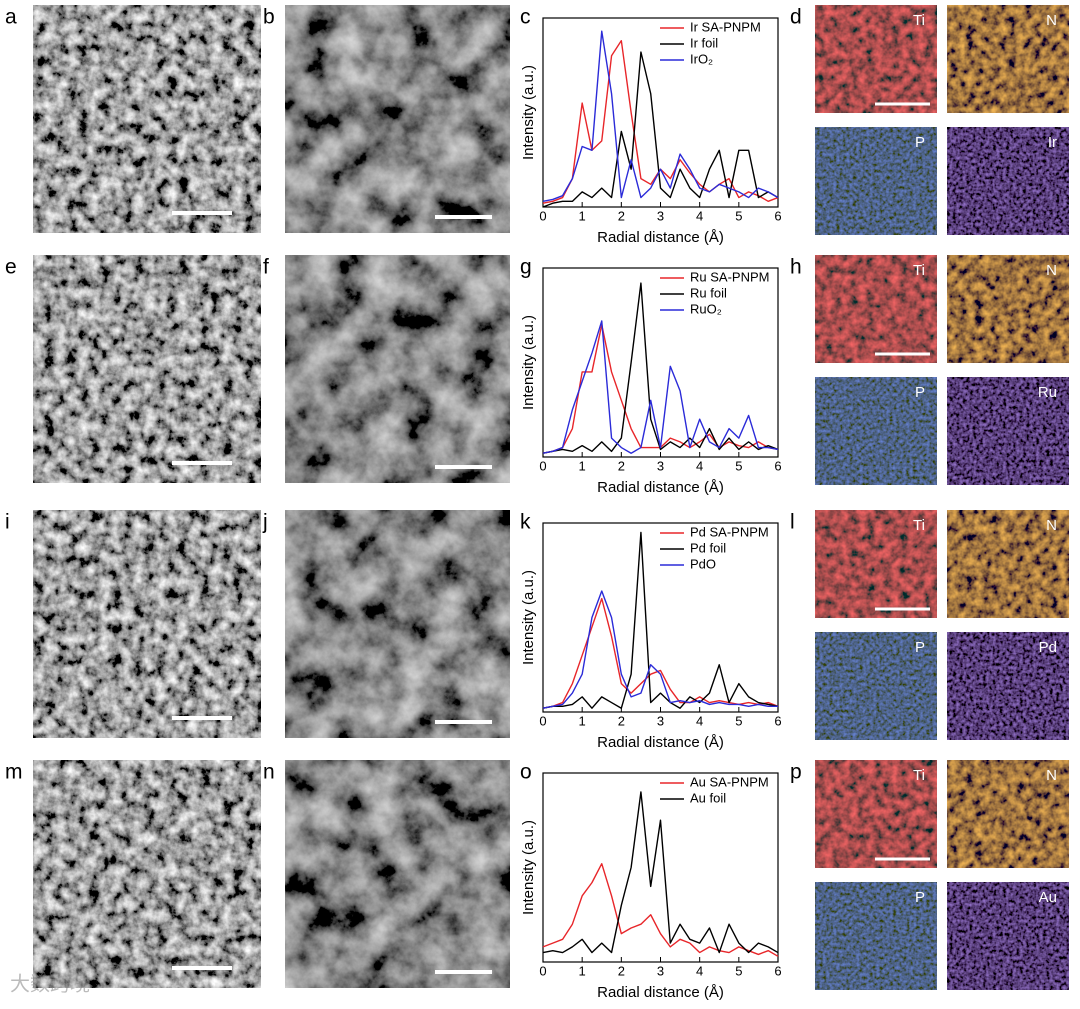 The image size is (1080, 1009). What do you see at coordinates (796, 17) in the screenshot?
I see `panel-label: d` at bounding box center [796, 17].